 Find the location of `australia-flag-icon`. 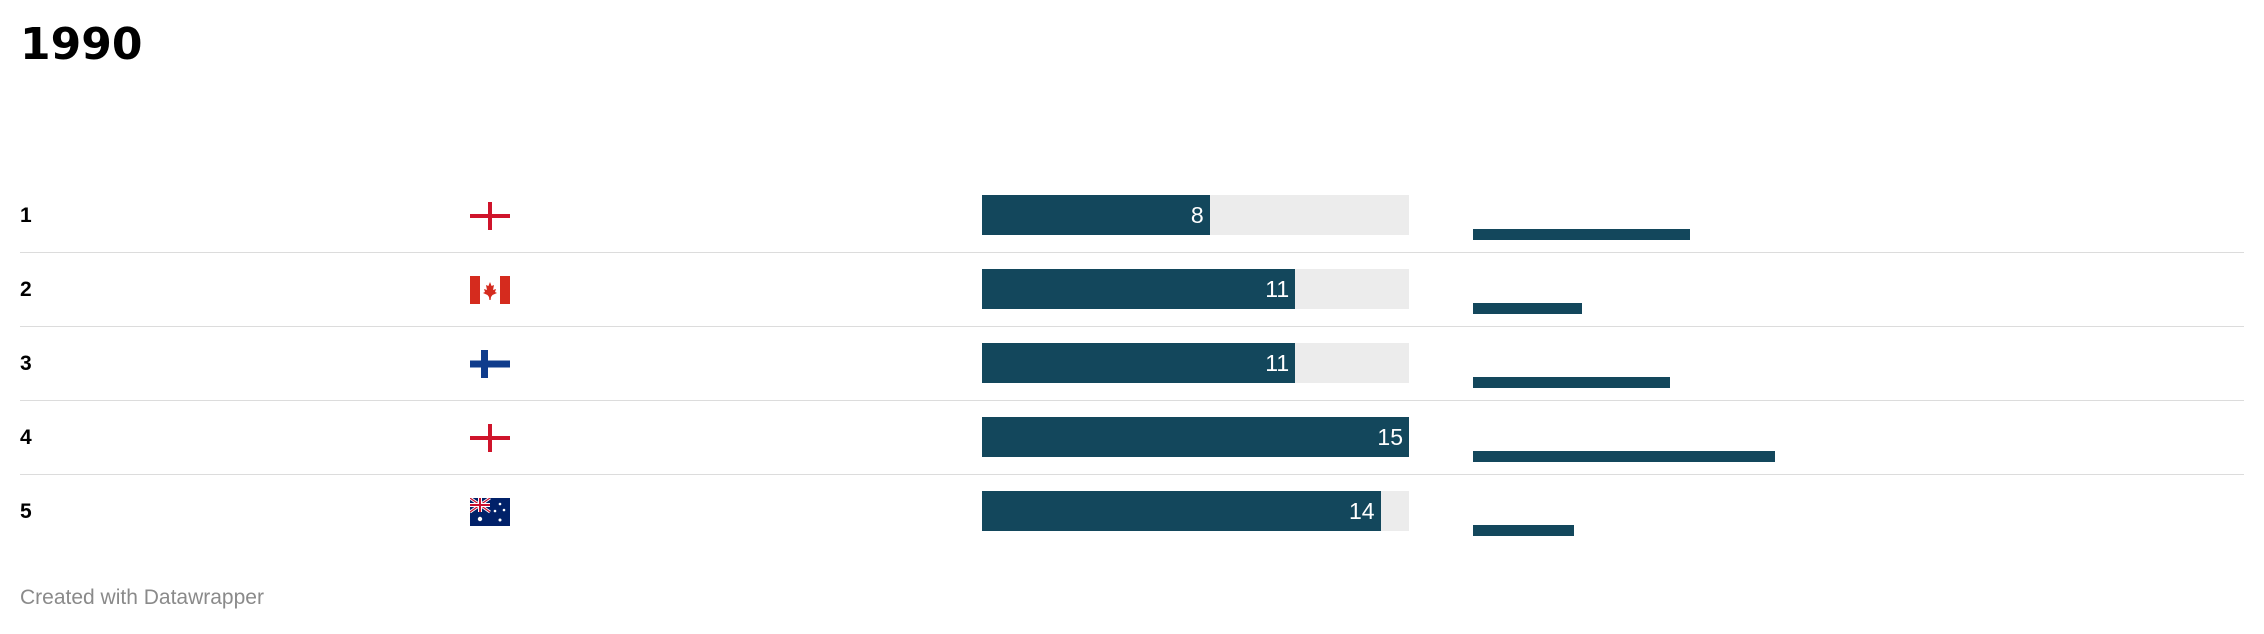

australia-flag-icon is located at coordinates (490, 512).